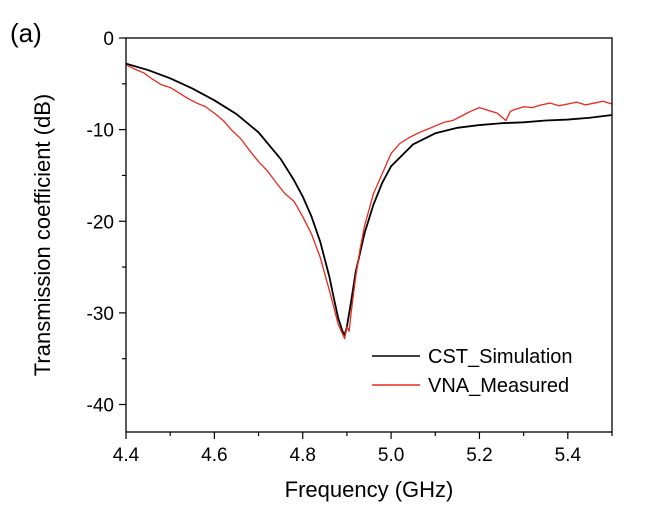  Describe the element at coordinates (369, 489) in the screenshot. I see `x-axis-title: Frequency (GHz)` at that location.